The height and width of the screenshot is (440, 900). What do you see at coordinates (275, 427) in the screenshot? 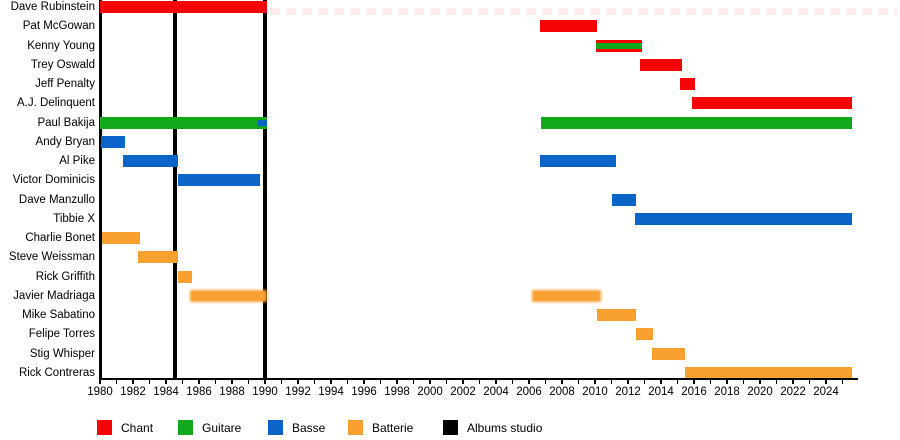
I see `legend-swatch-basse` at bounding box center [275, 427].